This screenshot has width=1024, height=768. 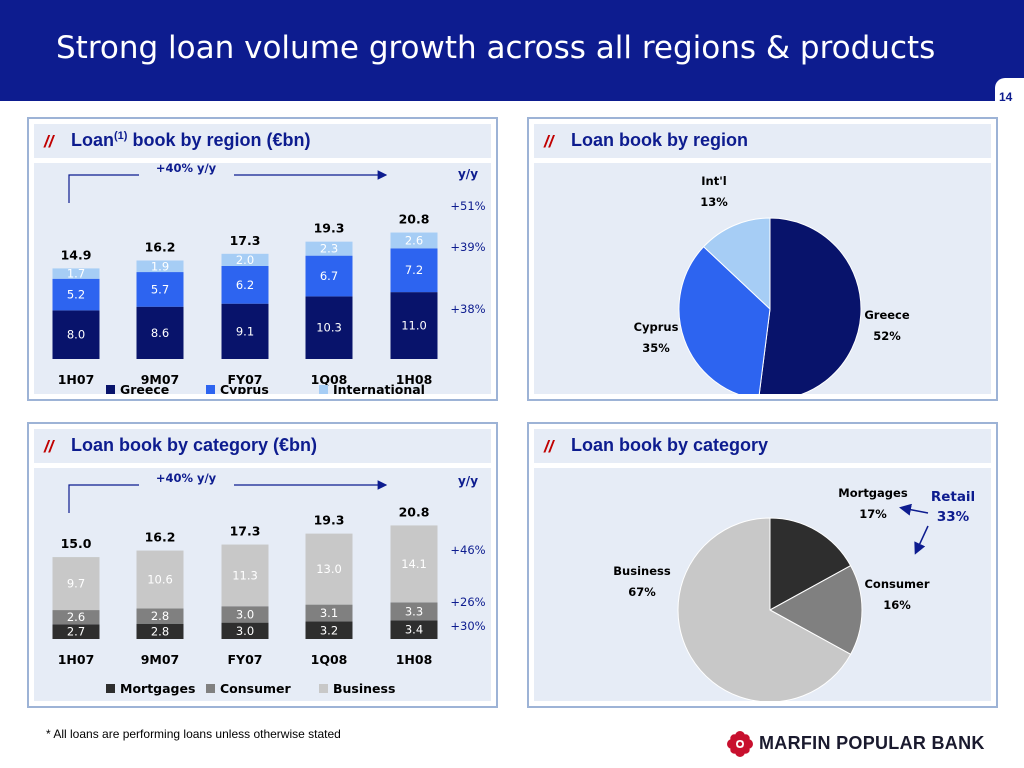 What do you see at coordinates (160, 631) in the screenshot?
I see `bar-value-label: 2.8` at bounding box center [160, 631].